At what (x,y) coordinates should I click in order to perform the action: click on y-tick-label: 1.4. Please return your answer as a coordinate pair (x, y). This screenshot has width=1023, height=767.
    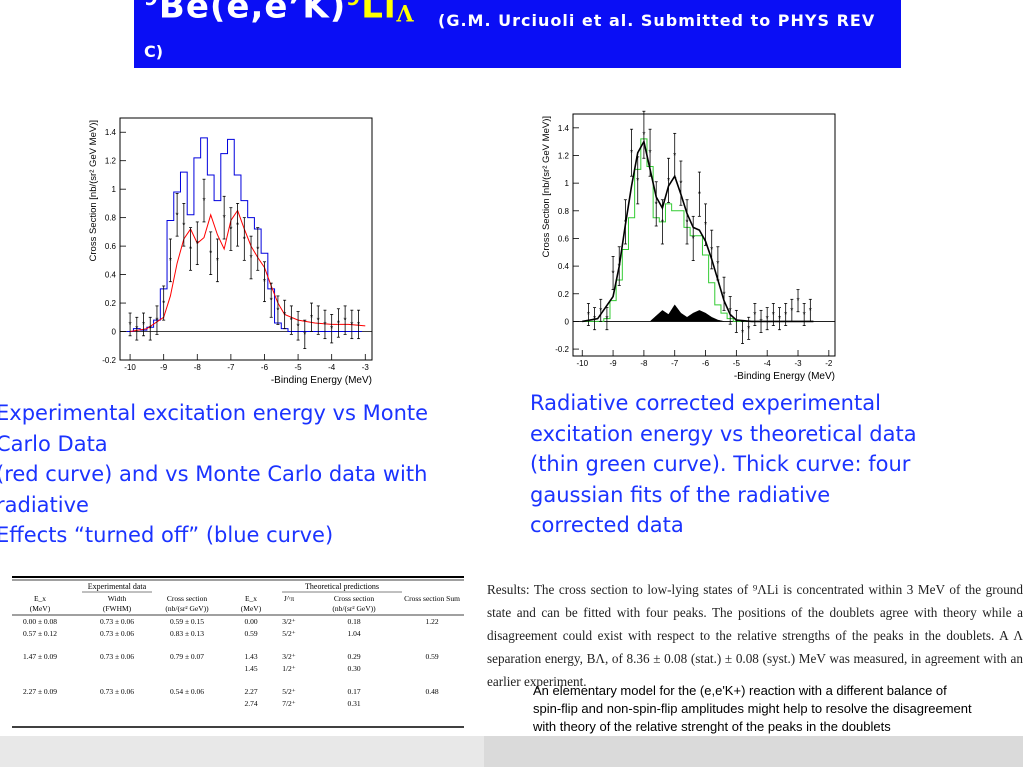
    Looking at the image, I should click on (564, 128).